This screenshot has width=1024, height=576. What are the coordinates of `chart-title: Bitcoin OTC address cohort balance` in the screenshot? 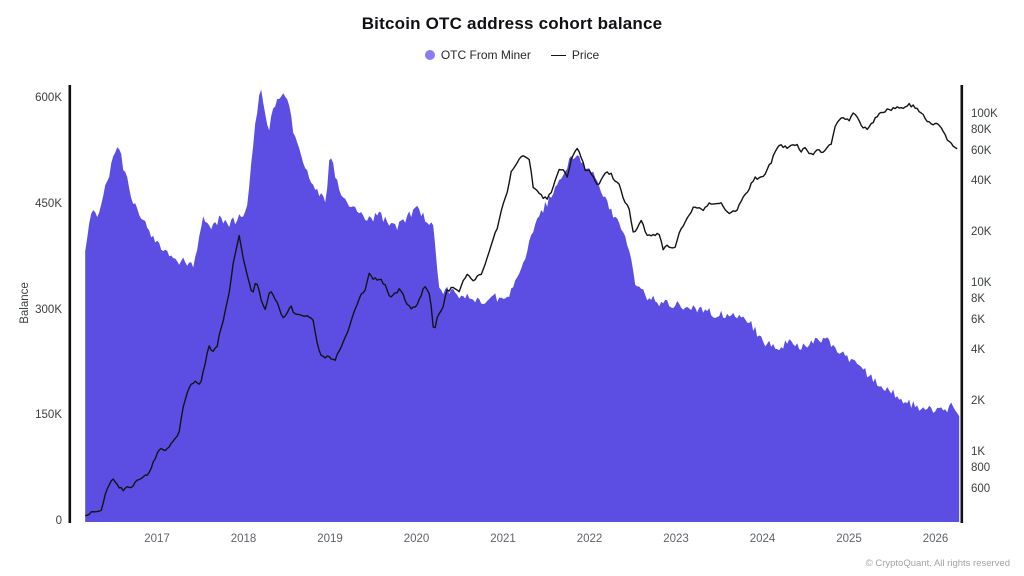 It's located at (512, 23).